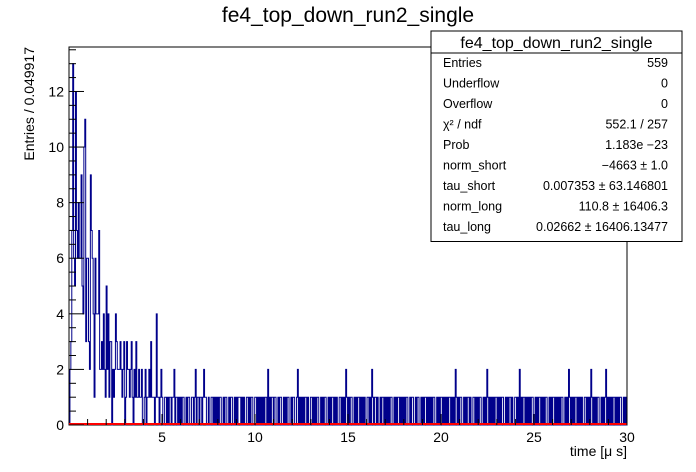 The width and height of the screenshot is (696, 472). What do you see at coordinates (627, 437) in the screenshot?
I see `x-tick-label: 30` at bounding box center [627, 437].